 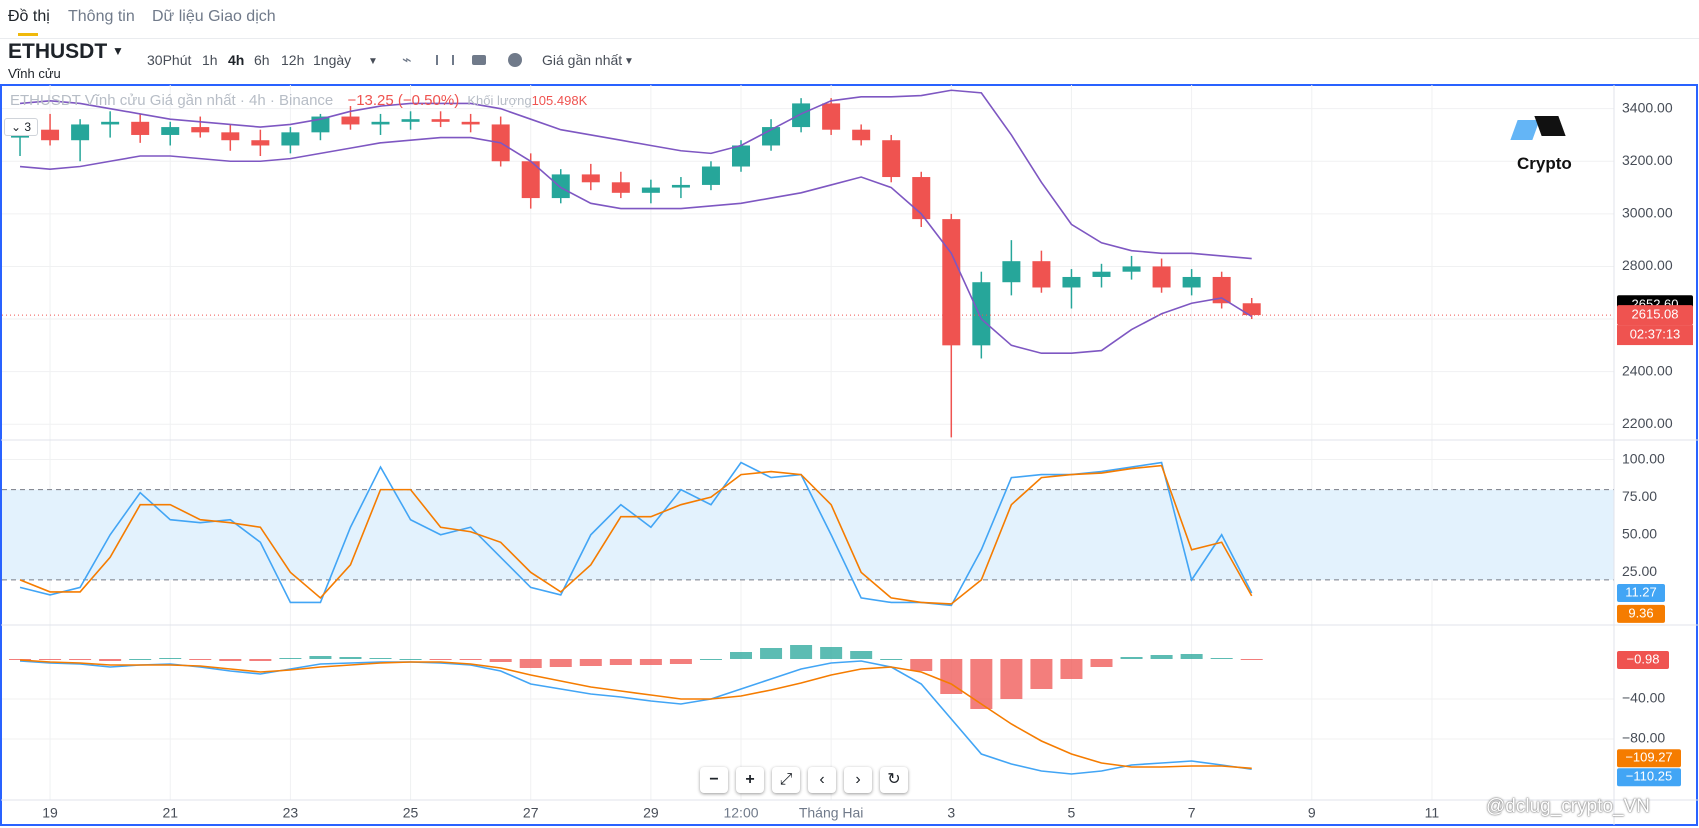 What do you see at coordinates (1544, 163) in the screenshot?
I see `logo-text: Crypto` at bounding box center [1544, 163].